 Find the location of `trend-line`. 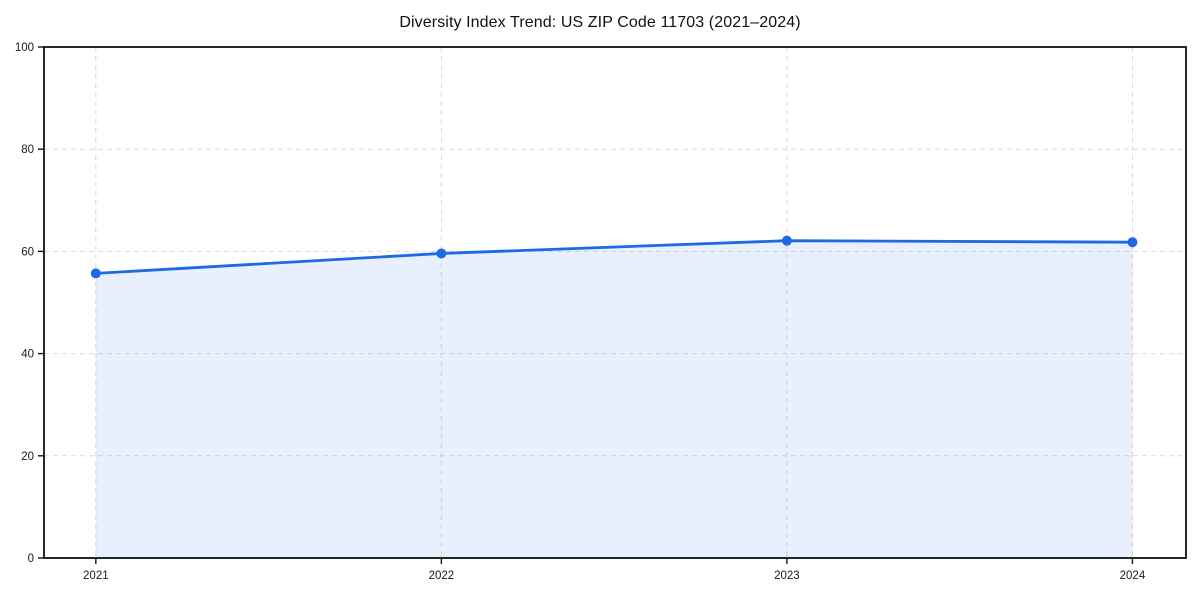

trend-line is located at coordinates (614, 257).